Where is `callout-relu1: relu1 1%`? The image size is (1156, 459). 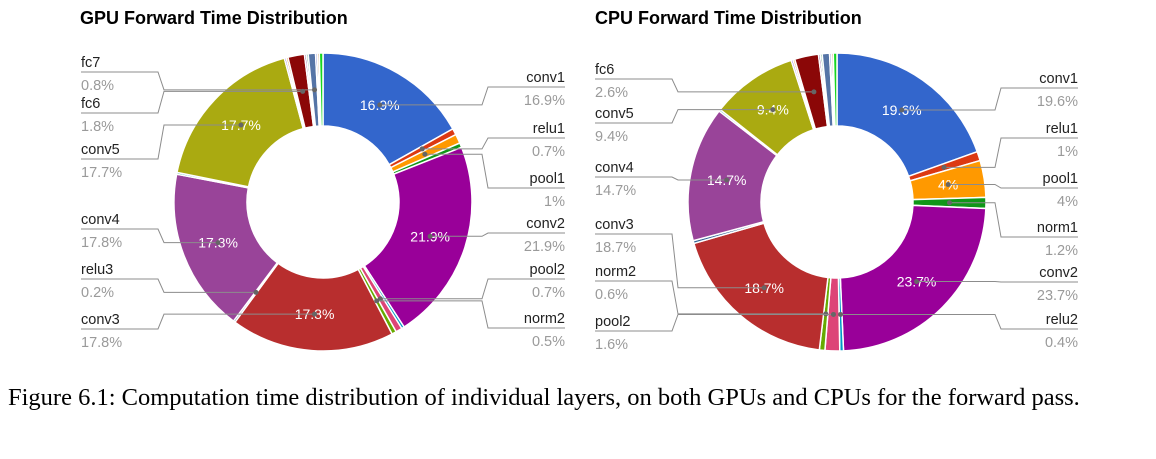
callout-relu1: relu1 1% is located at coordinates (1009, 145).